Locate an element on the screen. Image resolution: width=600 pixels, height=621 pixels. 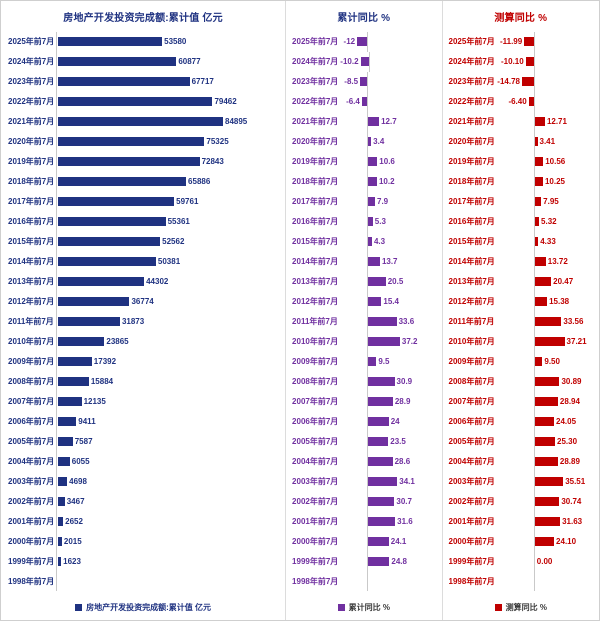
category-label: 2002年前7月 is located at coordinates (471, 501).